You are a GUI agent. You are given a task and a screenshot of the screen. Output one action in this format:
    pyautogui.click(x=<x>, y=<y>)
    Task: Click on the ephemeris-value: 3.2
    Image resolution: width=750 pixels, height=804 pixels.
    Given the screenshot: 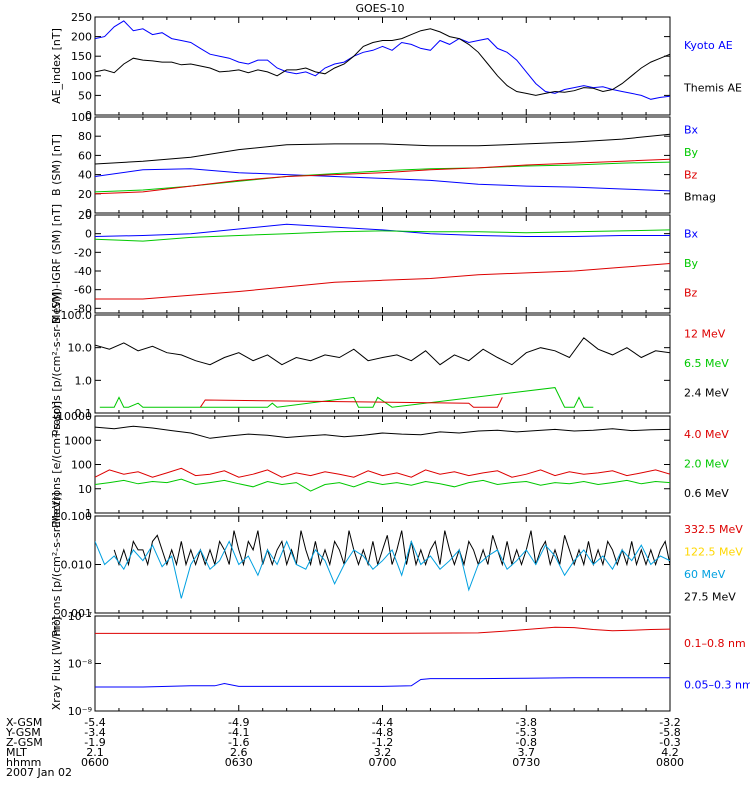 What is the action you would take?
    pyautogui.click(x=383, y=752)
    